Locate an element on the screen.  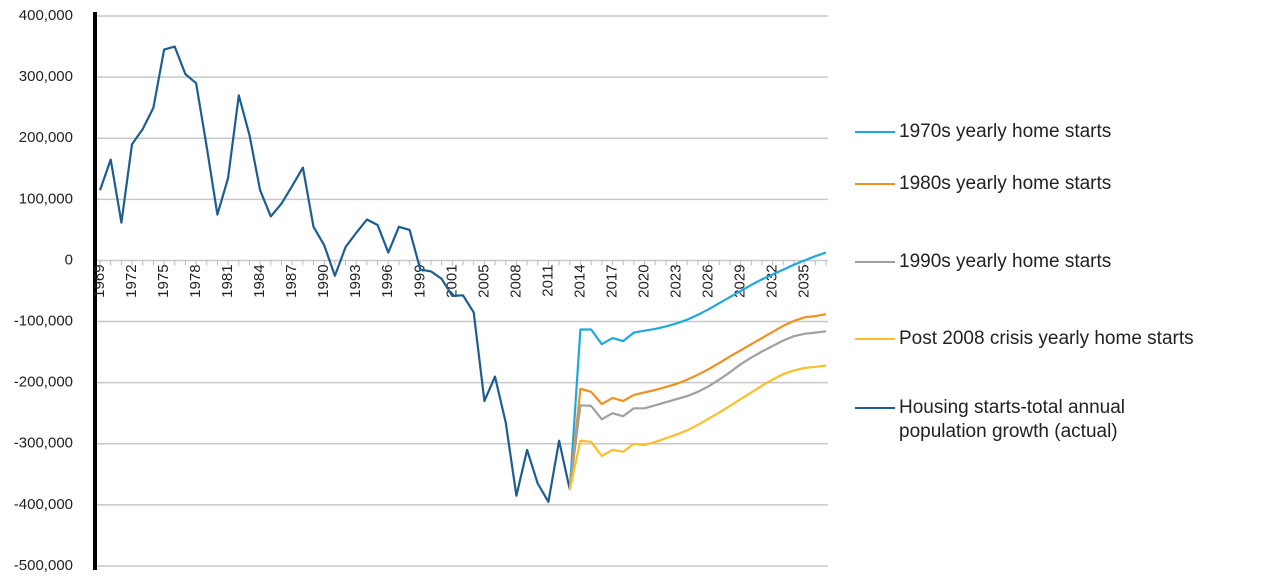
legend-label: 1980s yearly home starts is located at coordinates (1005, 183).